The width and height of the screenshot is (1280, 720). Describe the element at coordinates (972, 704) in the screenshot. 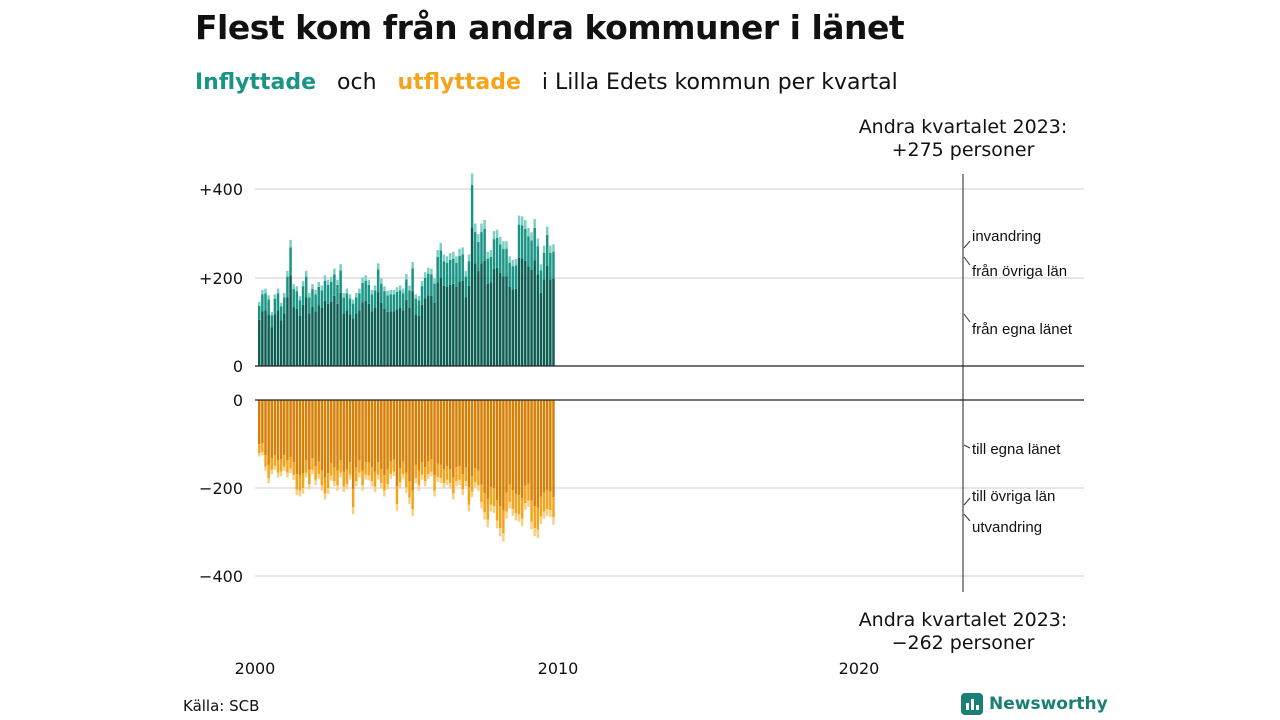

I see `bar-chart-icon` at that location.